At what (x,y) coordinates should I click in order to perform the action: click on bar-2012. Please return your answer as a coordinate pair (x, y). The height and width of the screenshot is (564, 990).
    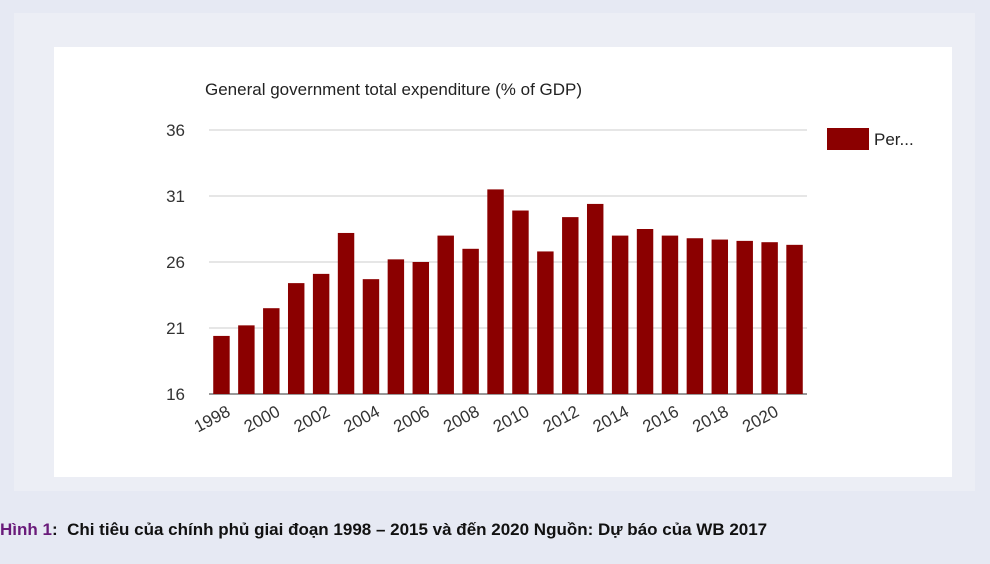
    Looking at the image, I should click on (570, 305).